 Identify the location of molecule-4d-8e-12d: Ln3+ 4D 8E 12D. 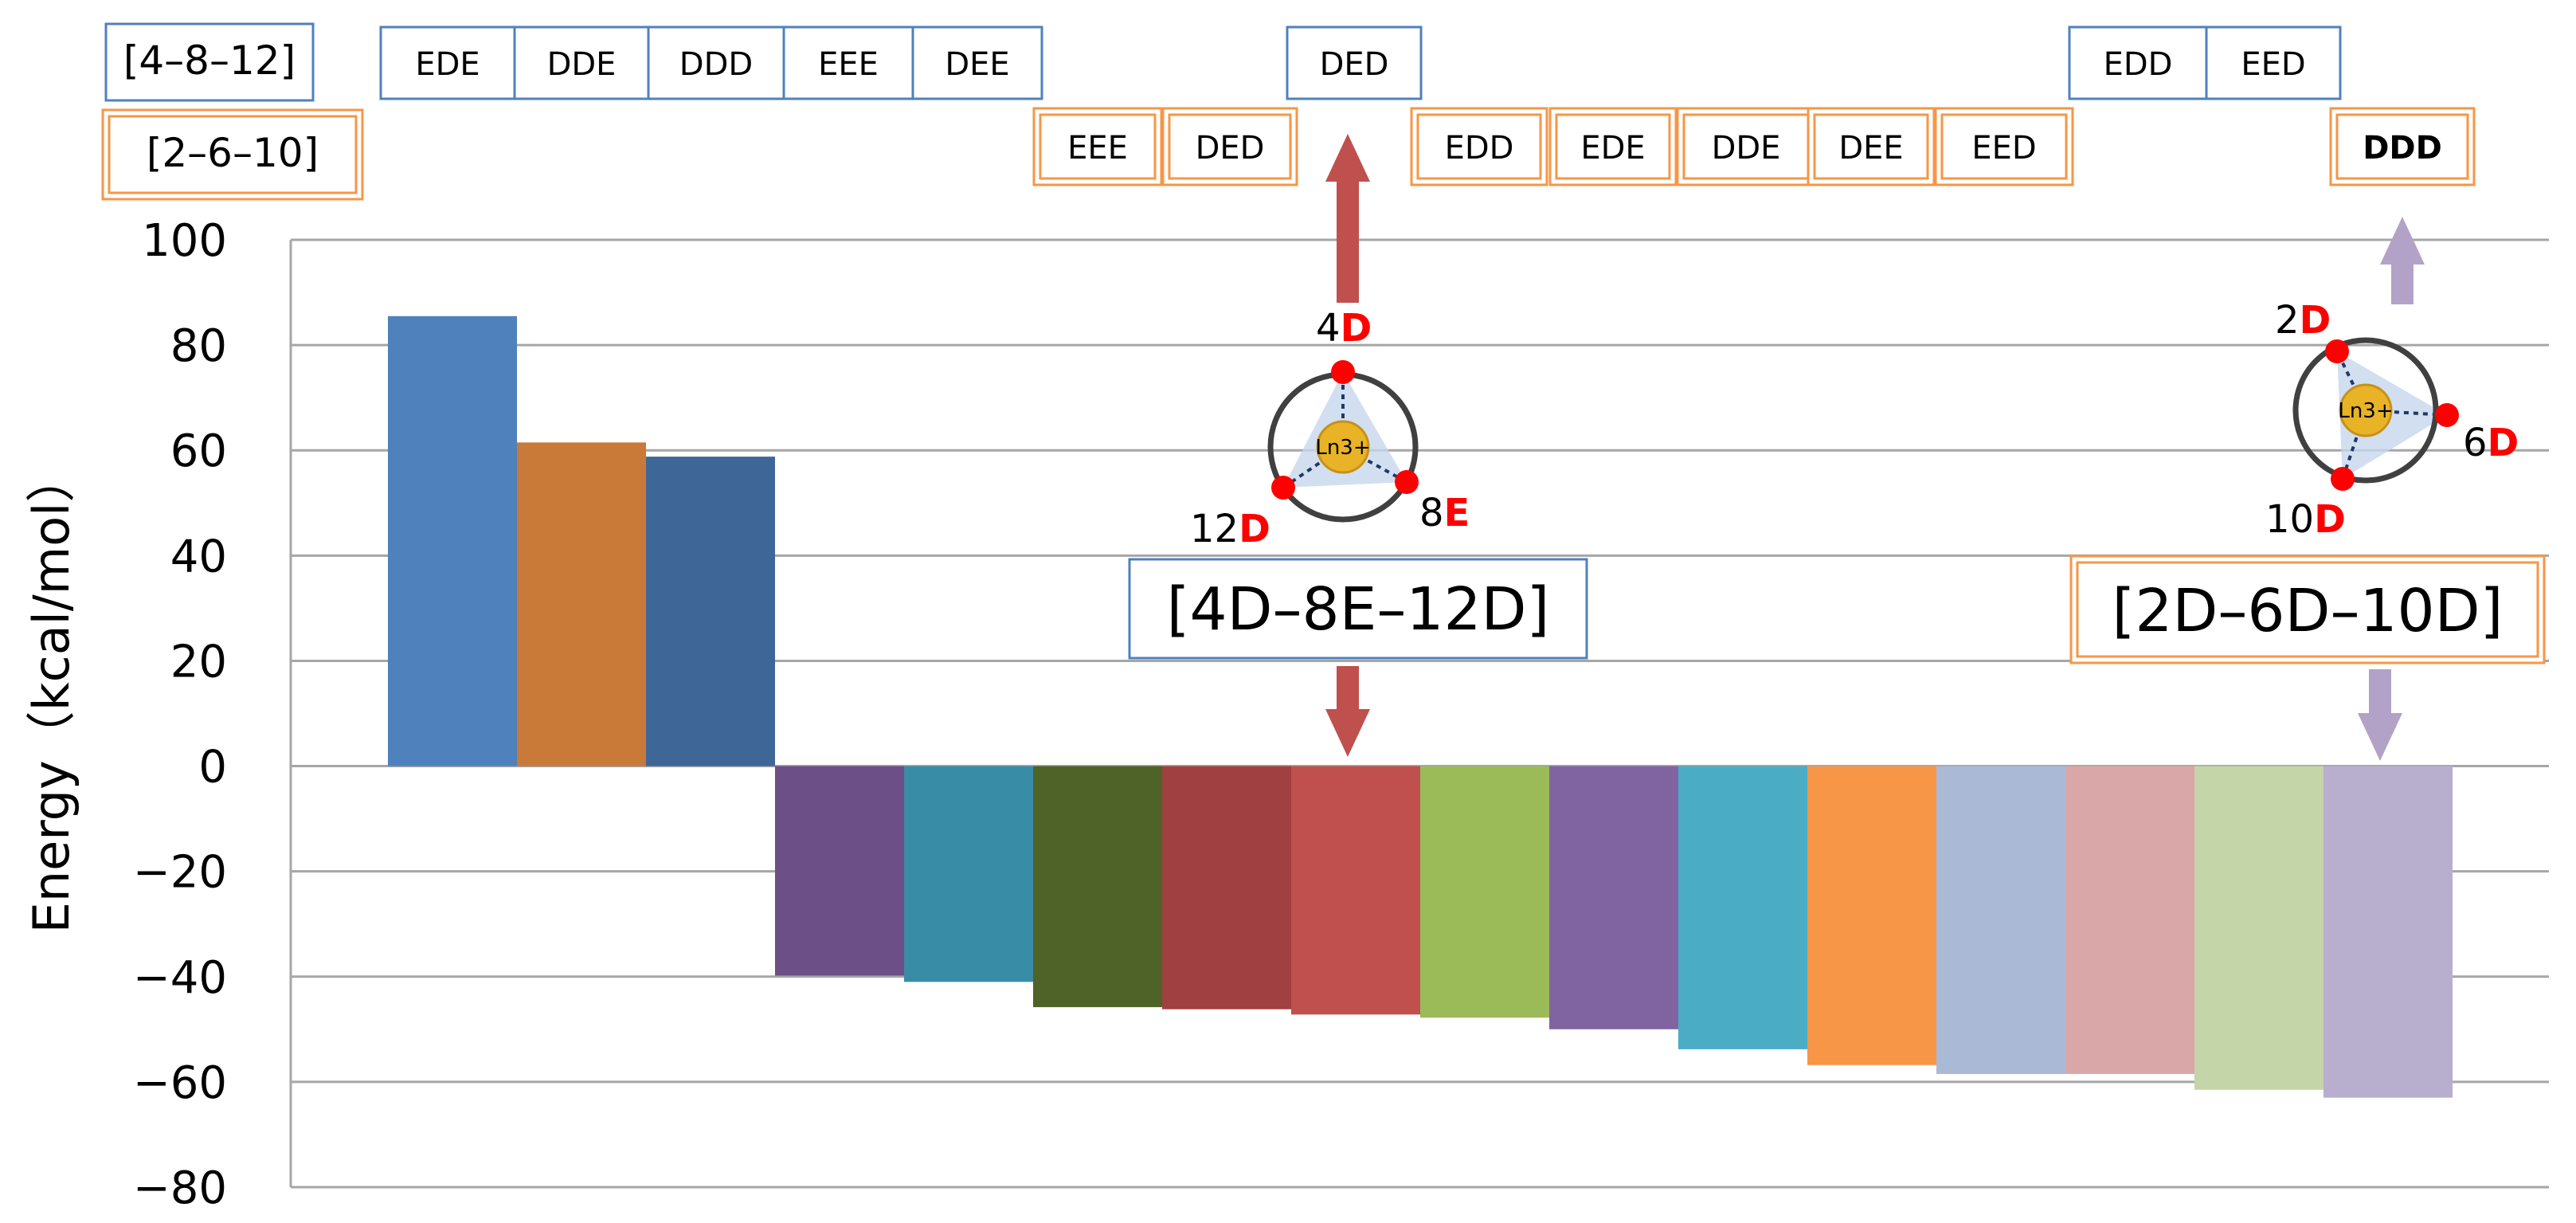
(1330, 429).